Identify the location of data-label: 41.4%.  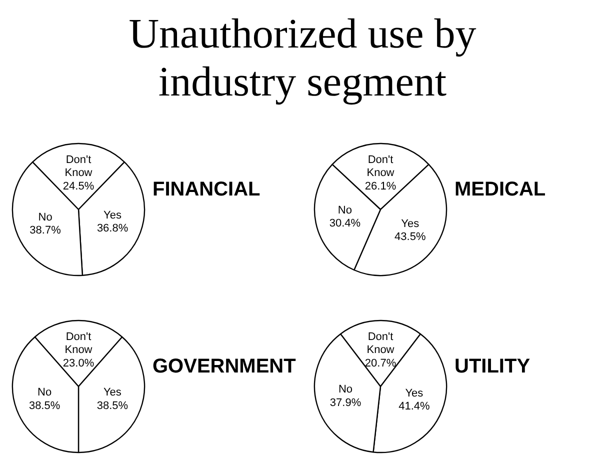
(414, 406).